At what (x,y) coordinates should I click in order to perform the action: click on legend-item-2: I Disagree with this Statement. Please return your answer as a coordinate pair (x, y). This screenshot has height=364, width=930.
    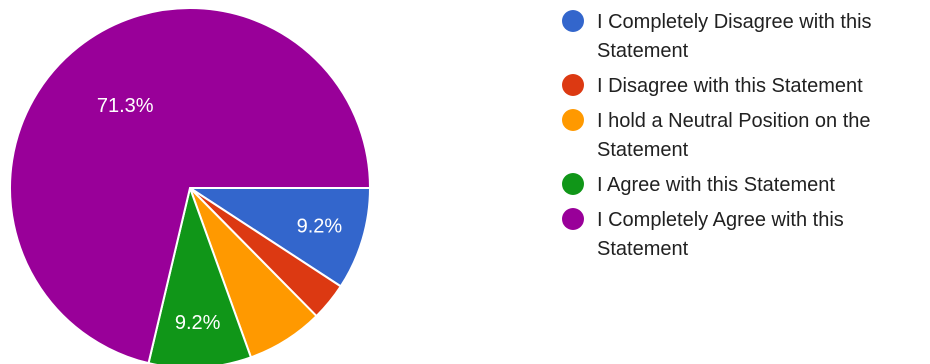
    Looking at the image, I should click on (744, 86).